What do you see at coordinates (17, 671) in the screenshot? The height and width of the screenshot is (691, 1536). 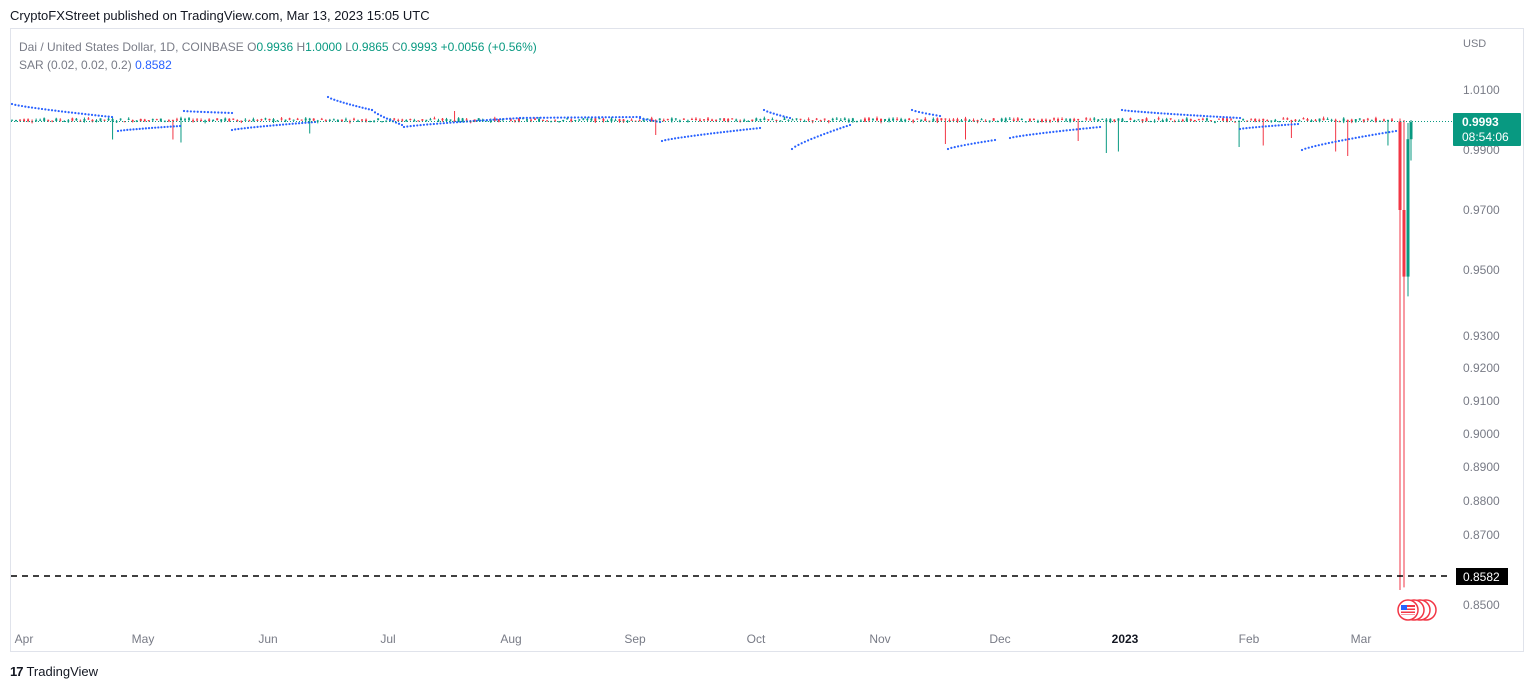 I see `tradingview-logo-icon: 17` at bounding box center [17, 671].